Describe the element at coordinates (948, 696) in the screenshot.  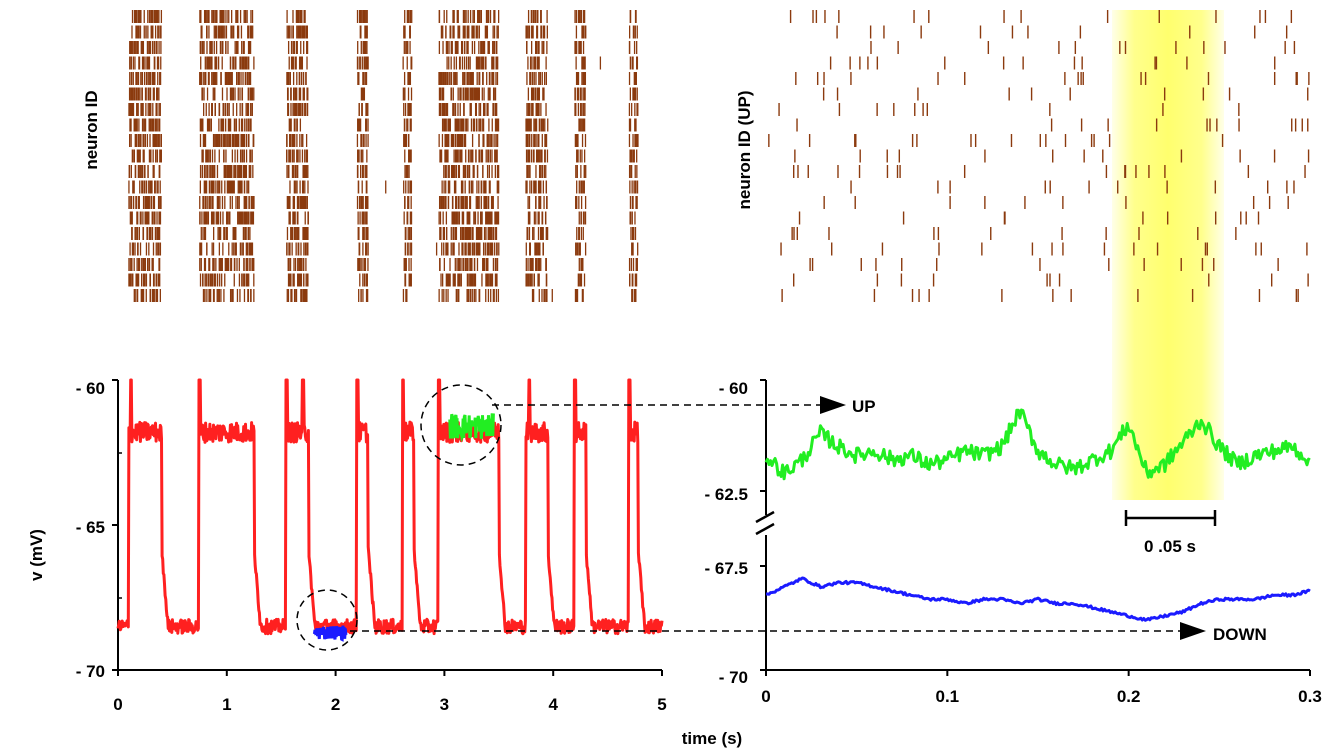
I see `x-tick-label: 0.1` at that location.